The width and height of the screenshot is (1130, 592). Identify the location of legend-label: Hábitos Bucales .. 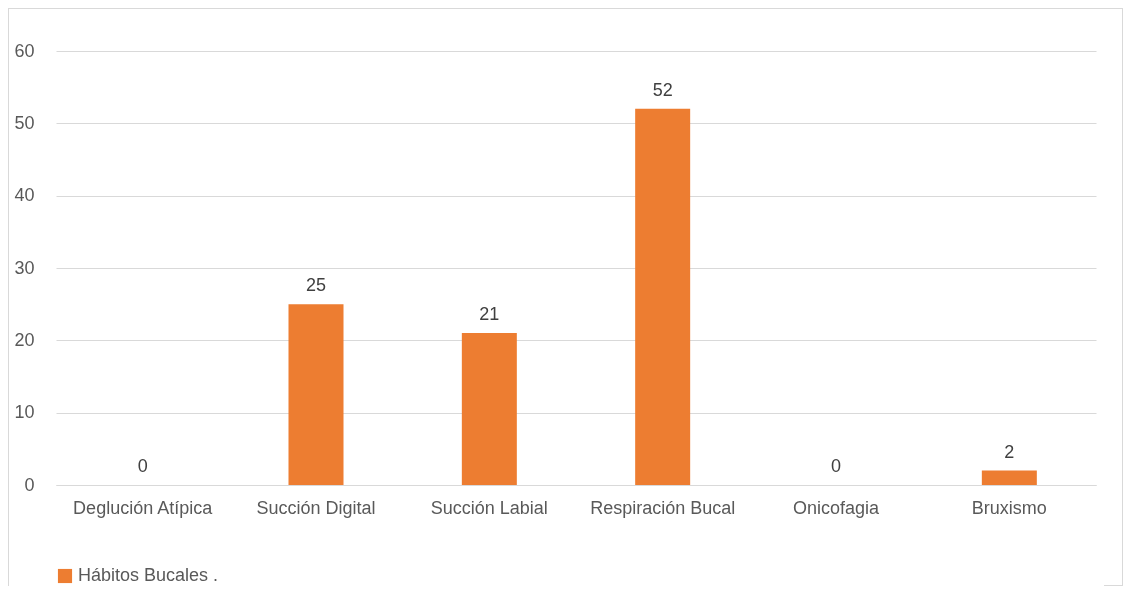
(148, 575).